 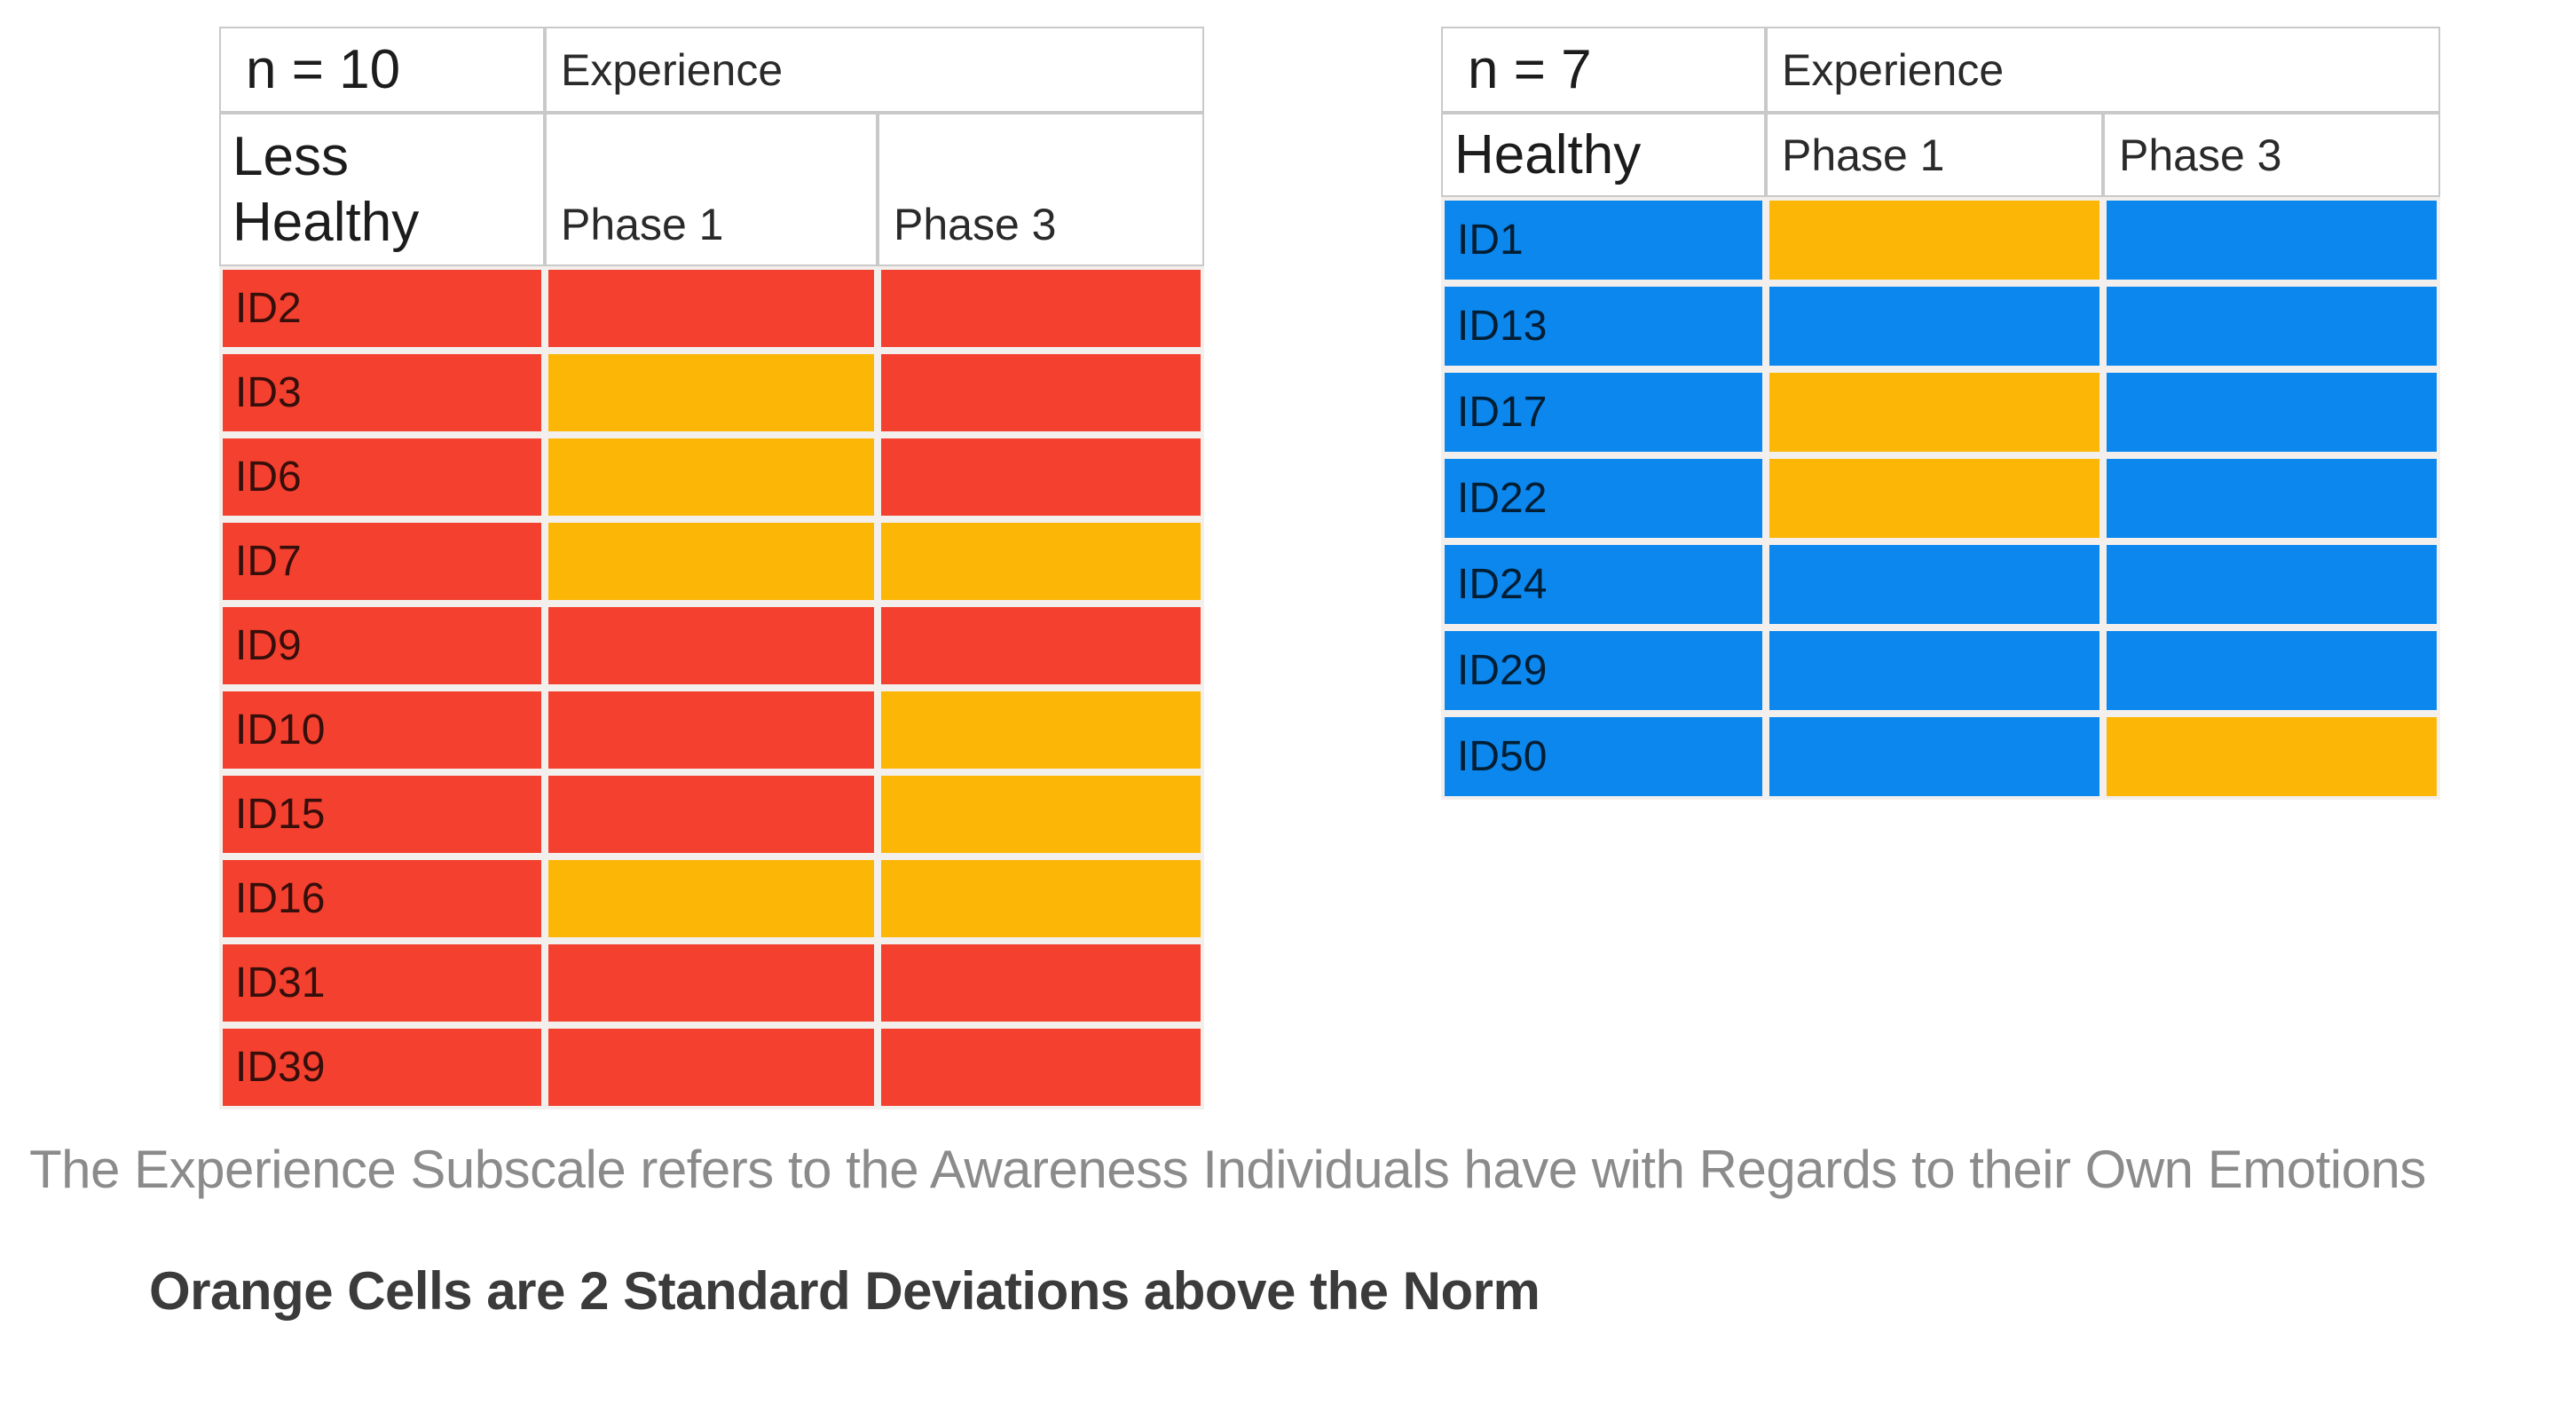 I want to click on less-healthy-n-cell: n = 10, so click(x=382, y=70).